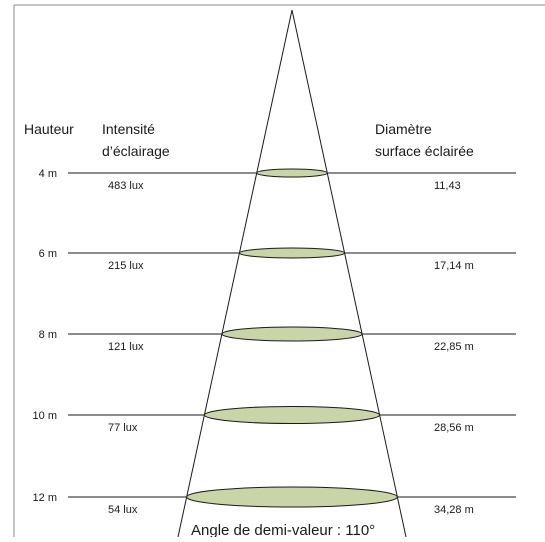 The height and width of the screenshot is (542, 545). I want to click on half-value-angle-caption: Angle de demi-valeur : 110°, so click(283, 529).